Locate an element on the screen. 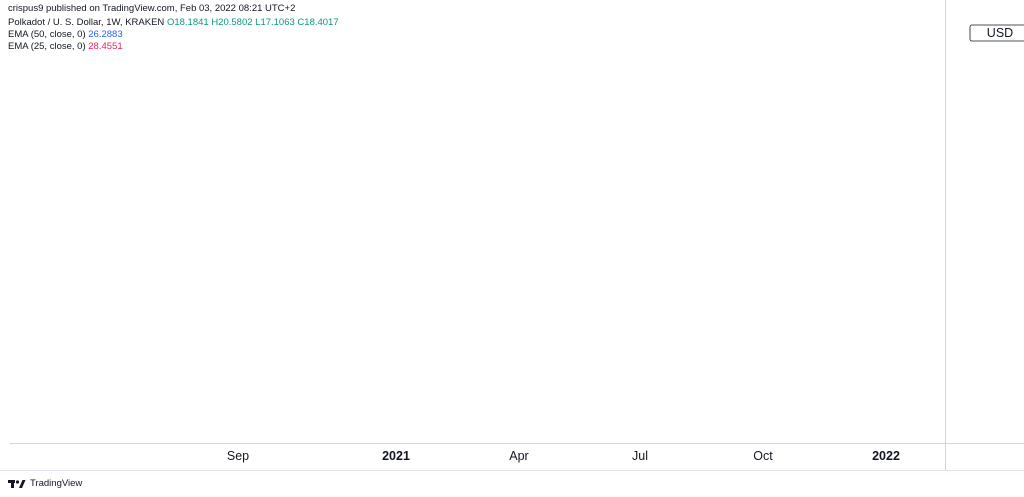 Image resolution: width=1024 pixels, height=497 pixels. brand-logo: TradingView is located at coordinates (45, 483).